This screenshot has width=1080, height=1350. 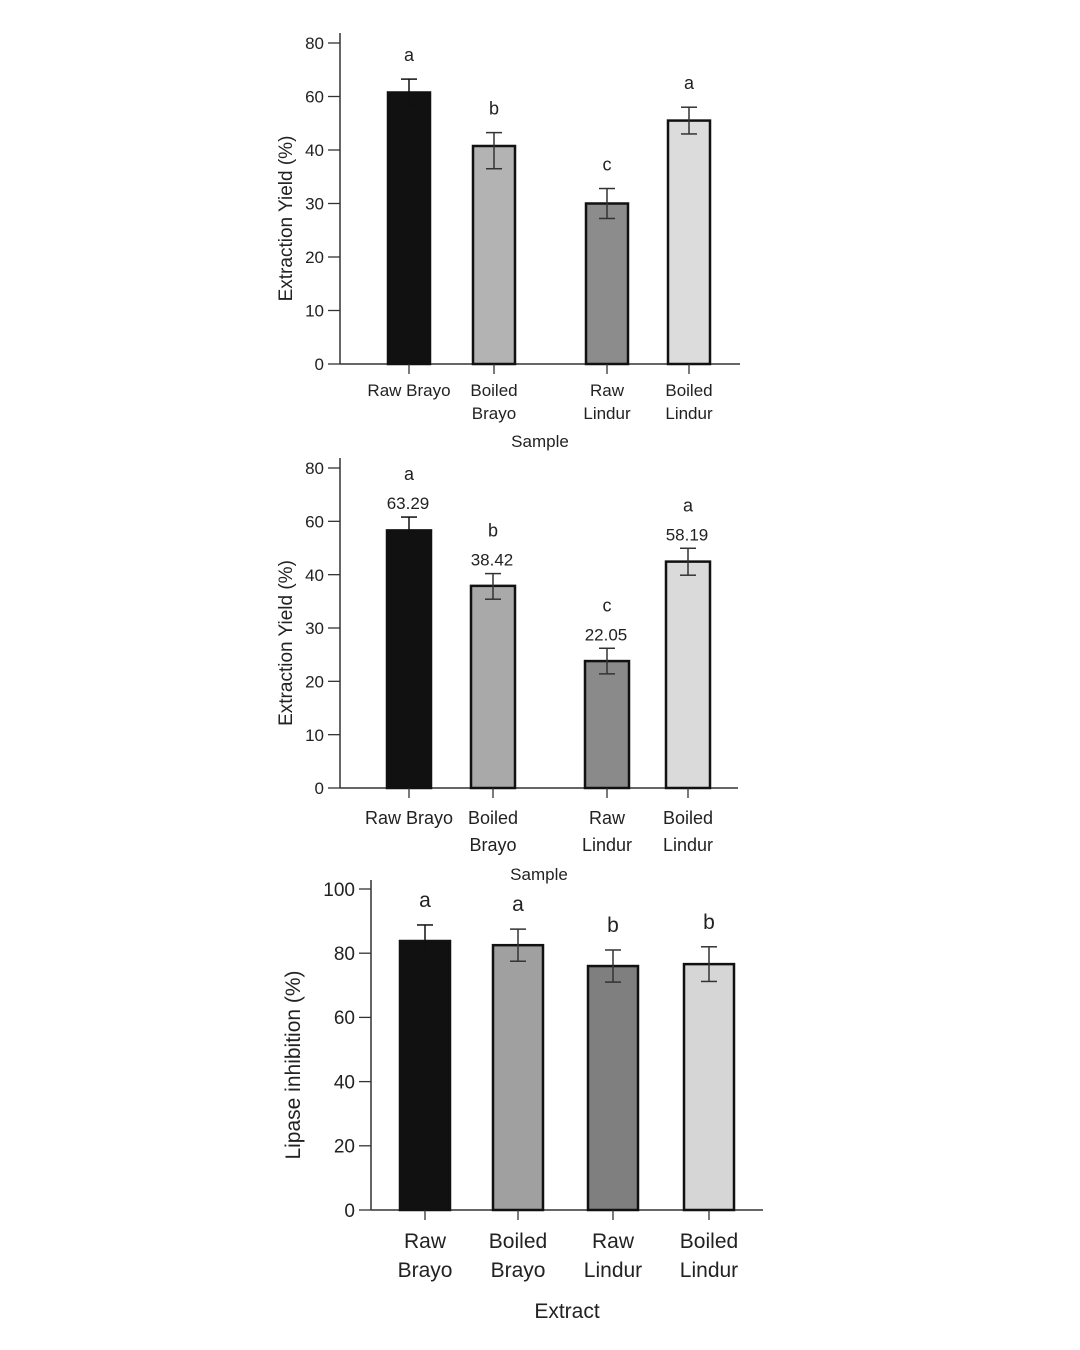 I want to click on data-label: 58.19, so click(x=687, y=534).